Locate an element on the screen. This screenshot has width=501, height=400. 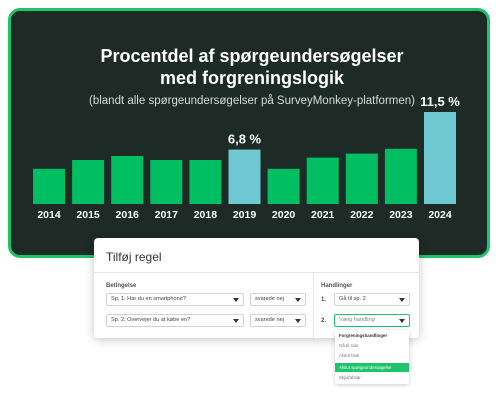
bar-2023 is located at coordinates (400, 176).